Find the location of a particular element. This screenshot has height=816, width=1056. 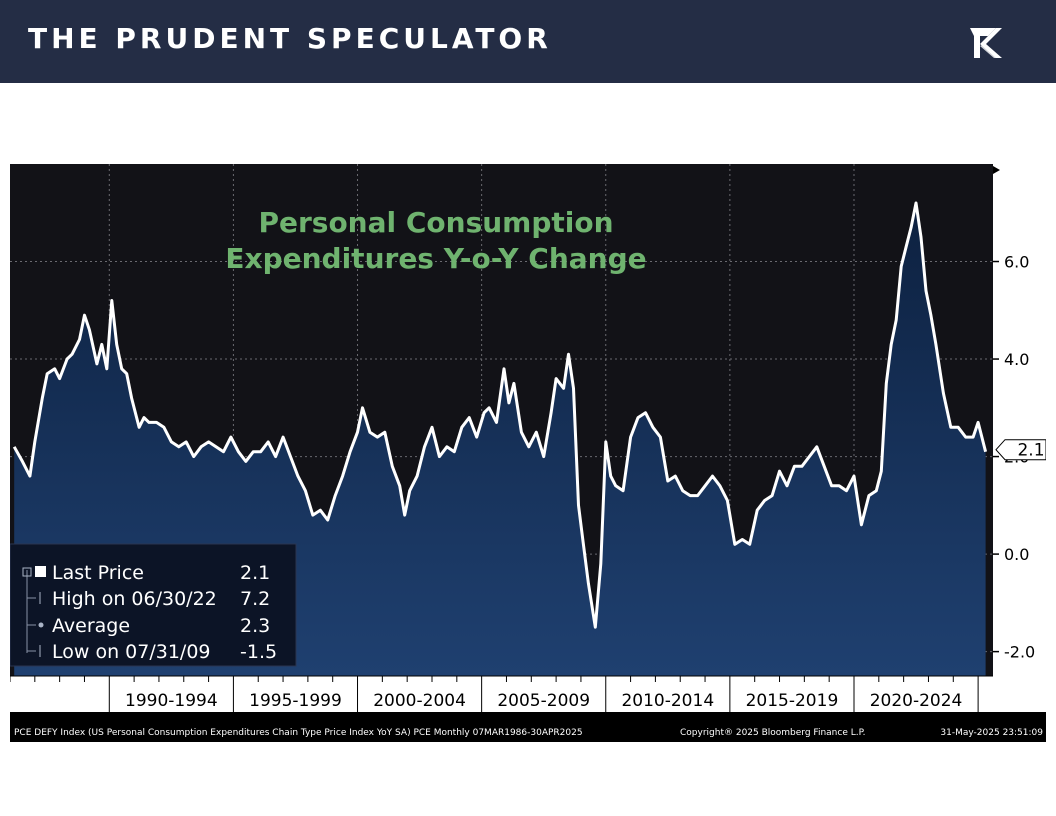

last-value-badge: 2.1 is located at coordinates (1021, 450).